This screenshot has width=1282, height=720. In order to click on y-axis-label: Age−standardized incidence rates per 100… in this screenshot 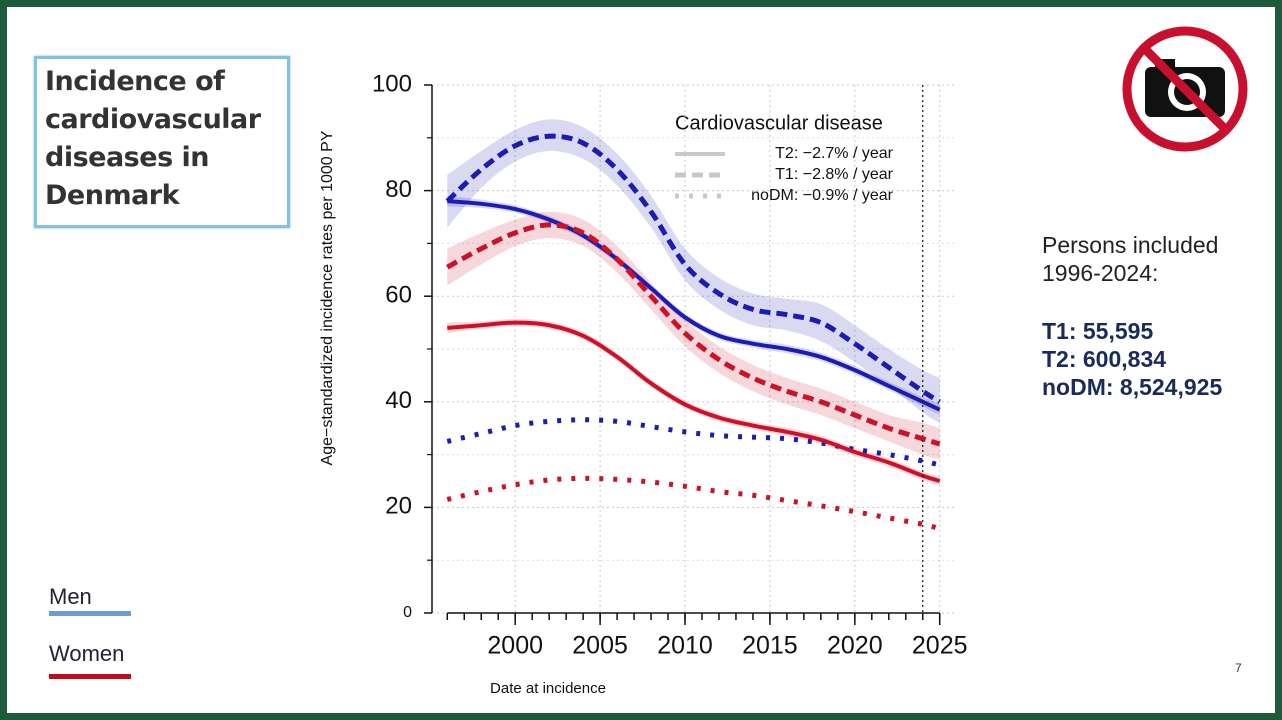, I will do `click(327, 297)`.